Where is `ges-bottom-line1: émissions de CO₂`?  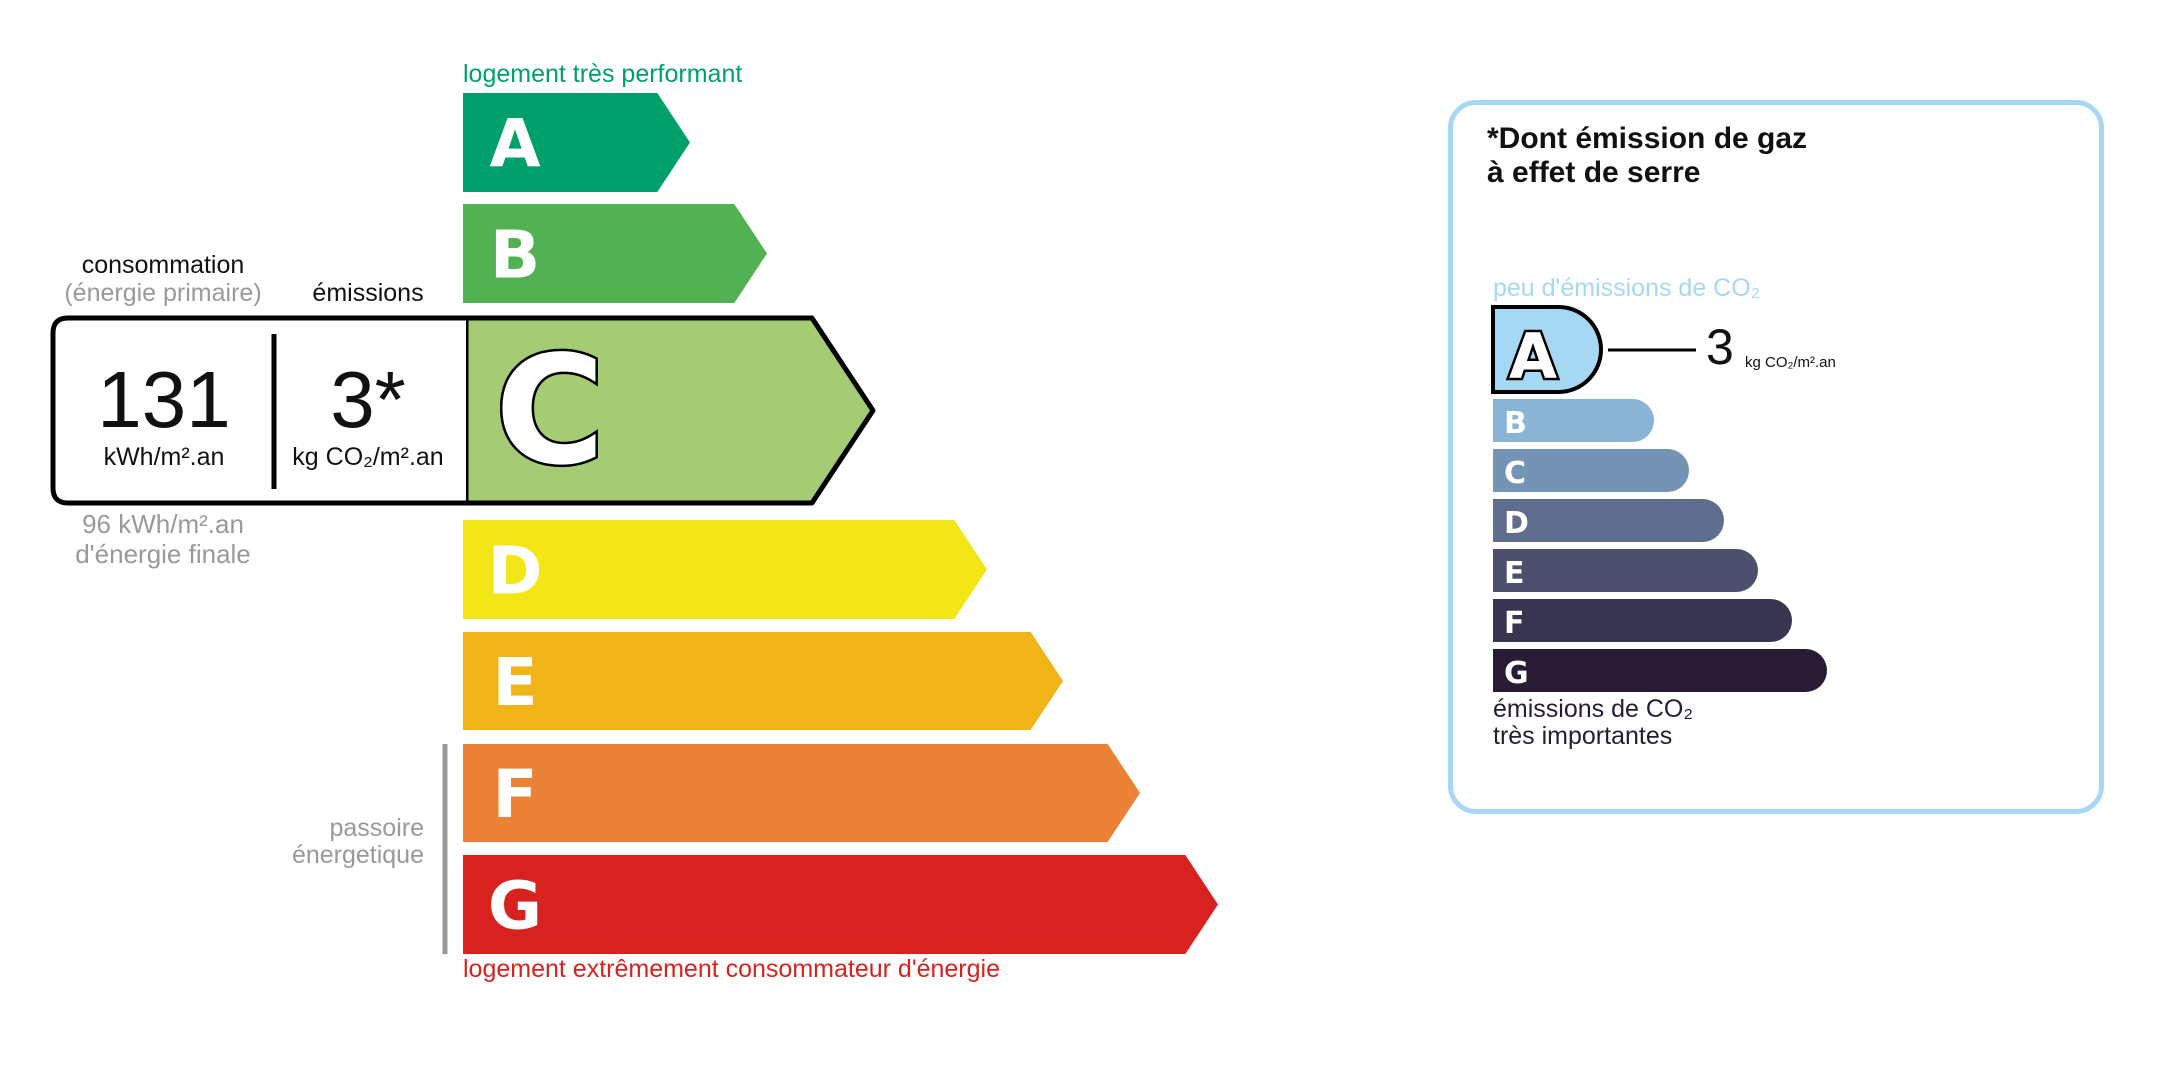
ges-bottom-line1: émissions de CO₂ is located at coordinates (1593, 709).